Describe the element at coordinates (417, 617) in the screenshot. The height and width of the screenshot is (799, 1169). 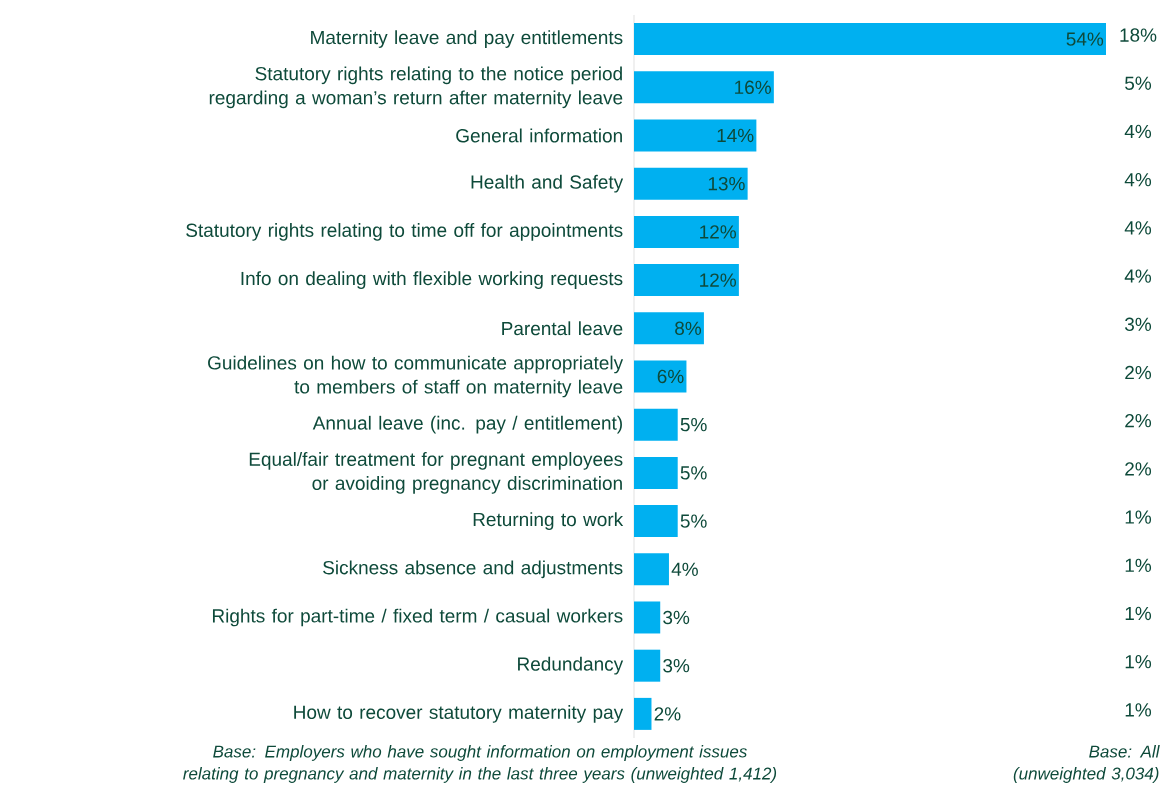
I see `y-tick-label: Rights for part-time / fixed term / casual workers` at that location.